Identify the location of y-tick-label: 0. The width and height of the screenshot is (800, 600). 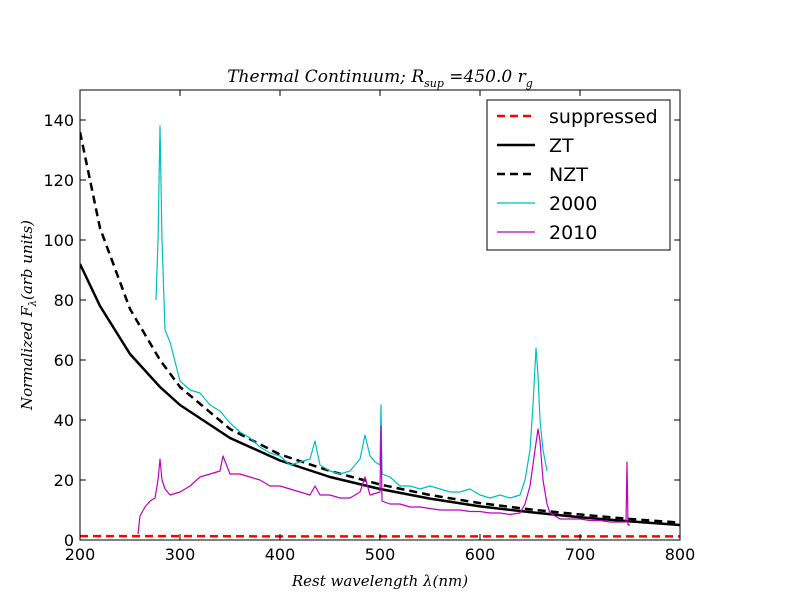
(69, 540).